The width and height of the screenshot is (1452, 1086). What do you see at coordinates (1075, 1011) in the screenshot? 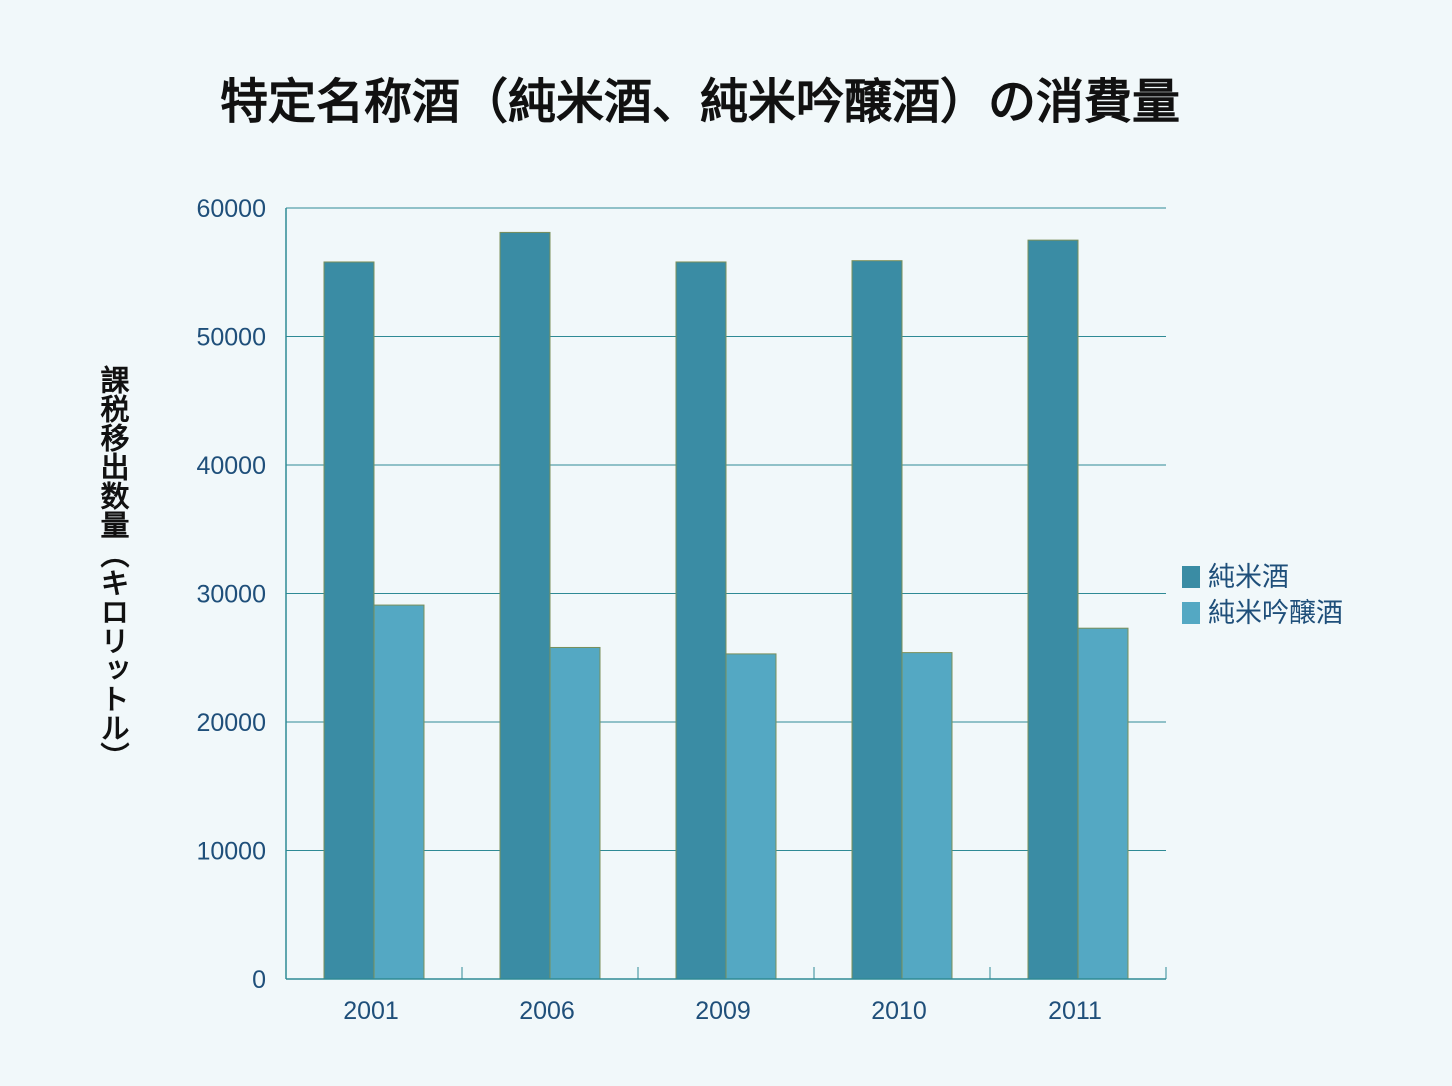
I see `x-tick-label: 2011` at bounding box center [1075, 1011].